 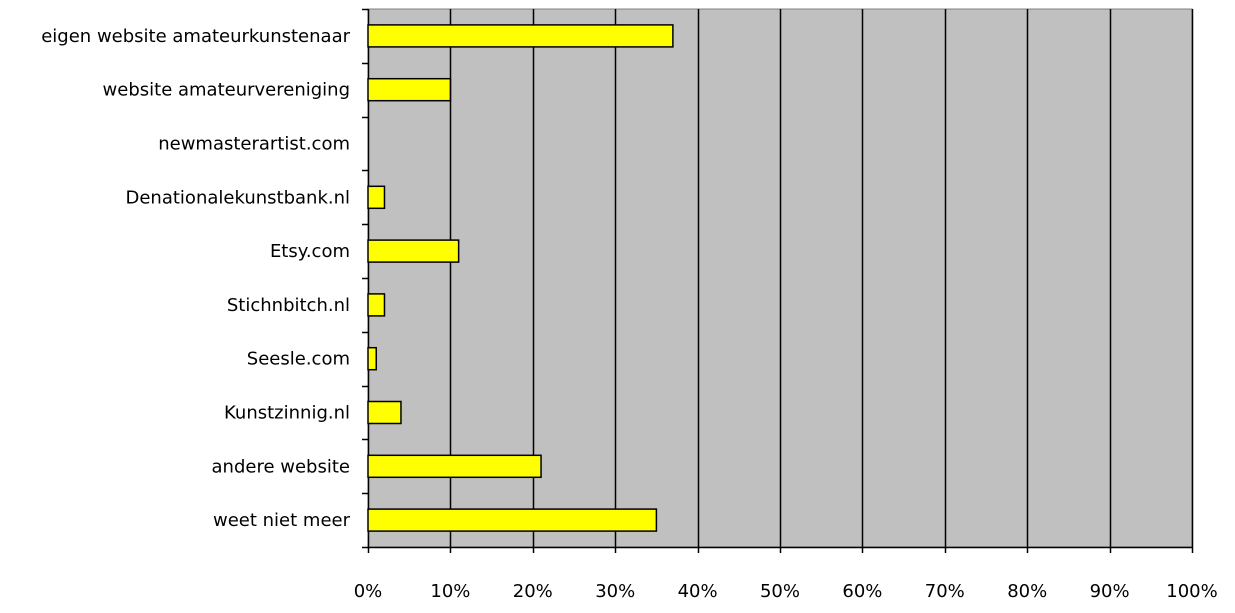 I want to click on y-tick-label: website amateurvereniging, so click(x=226, y=90).